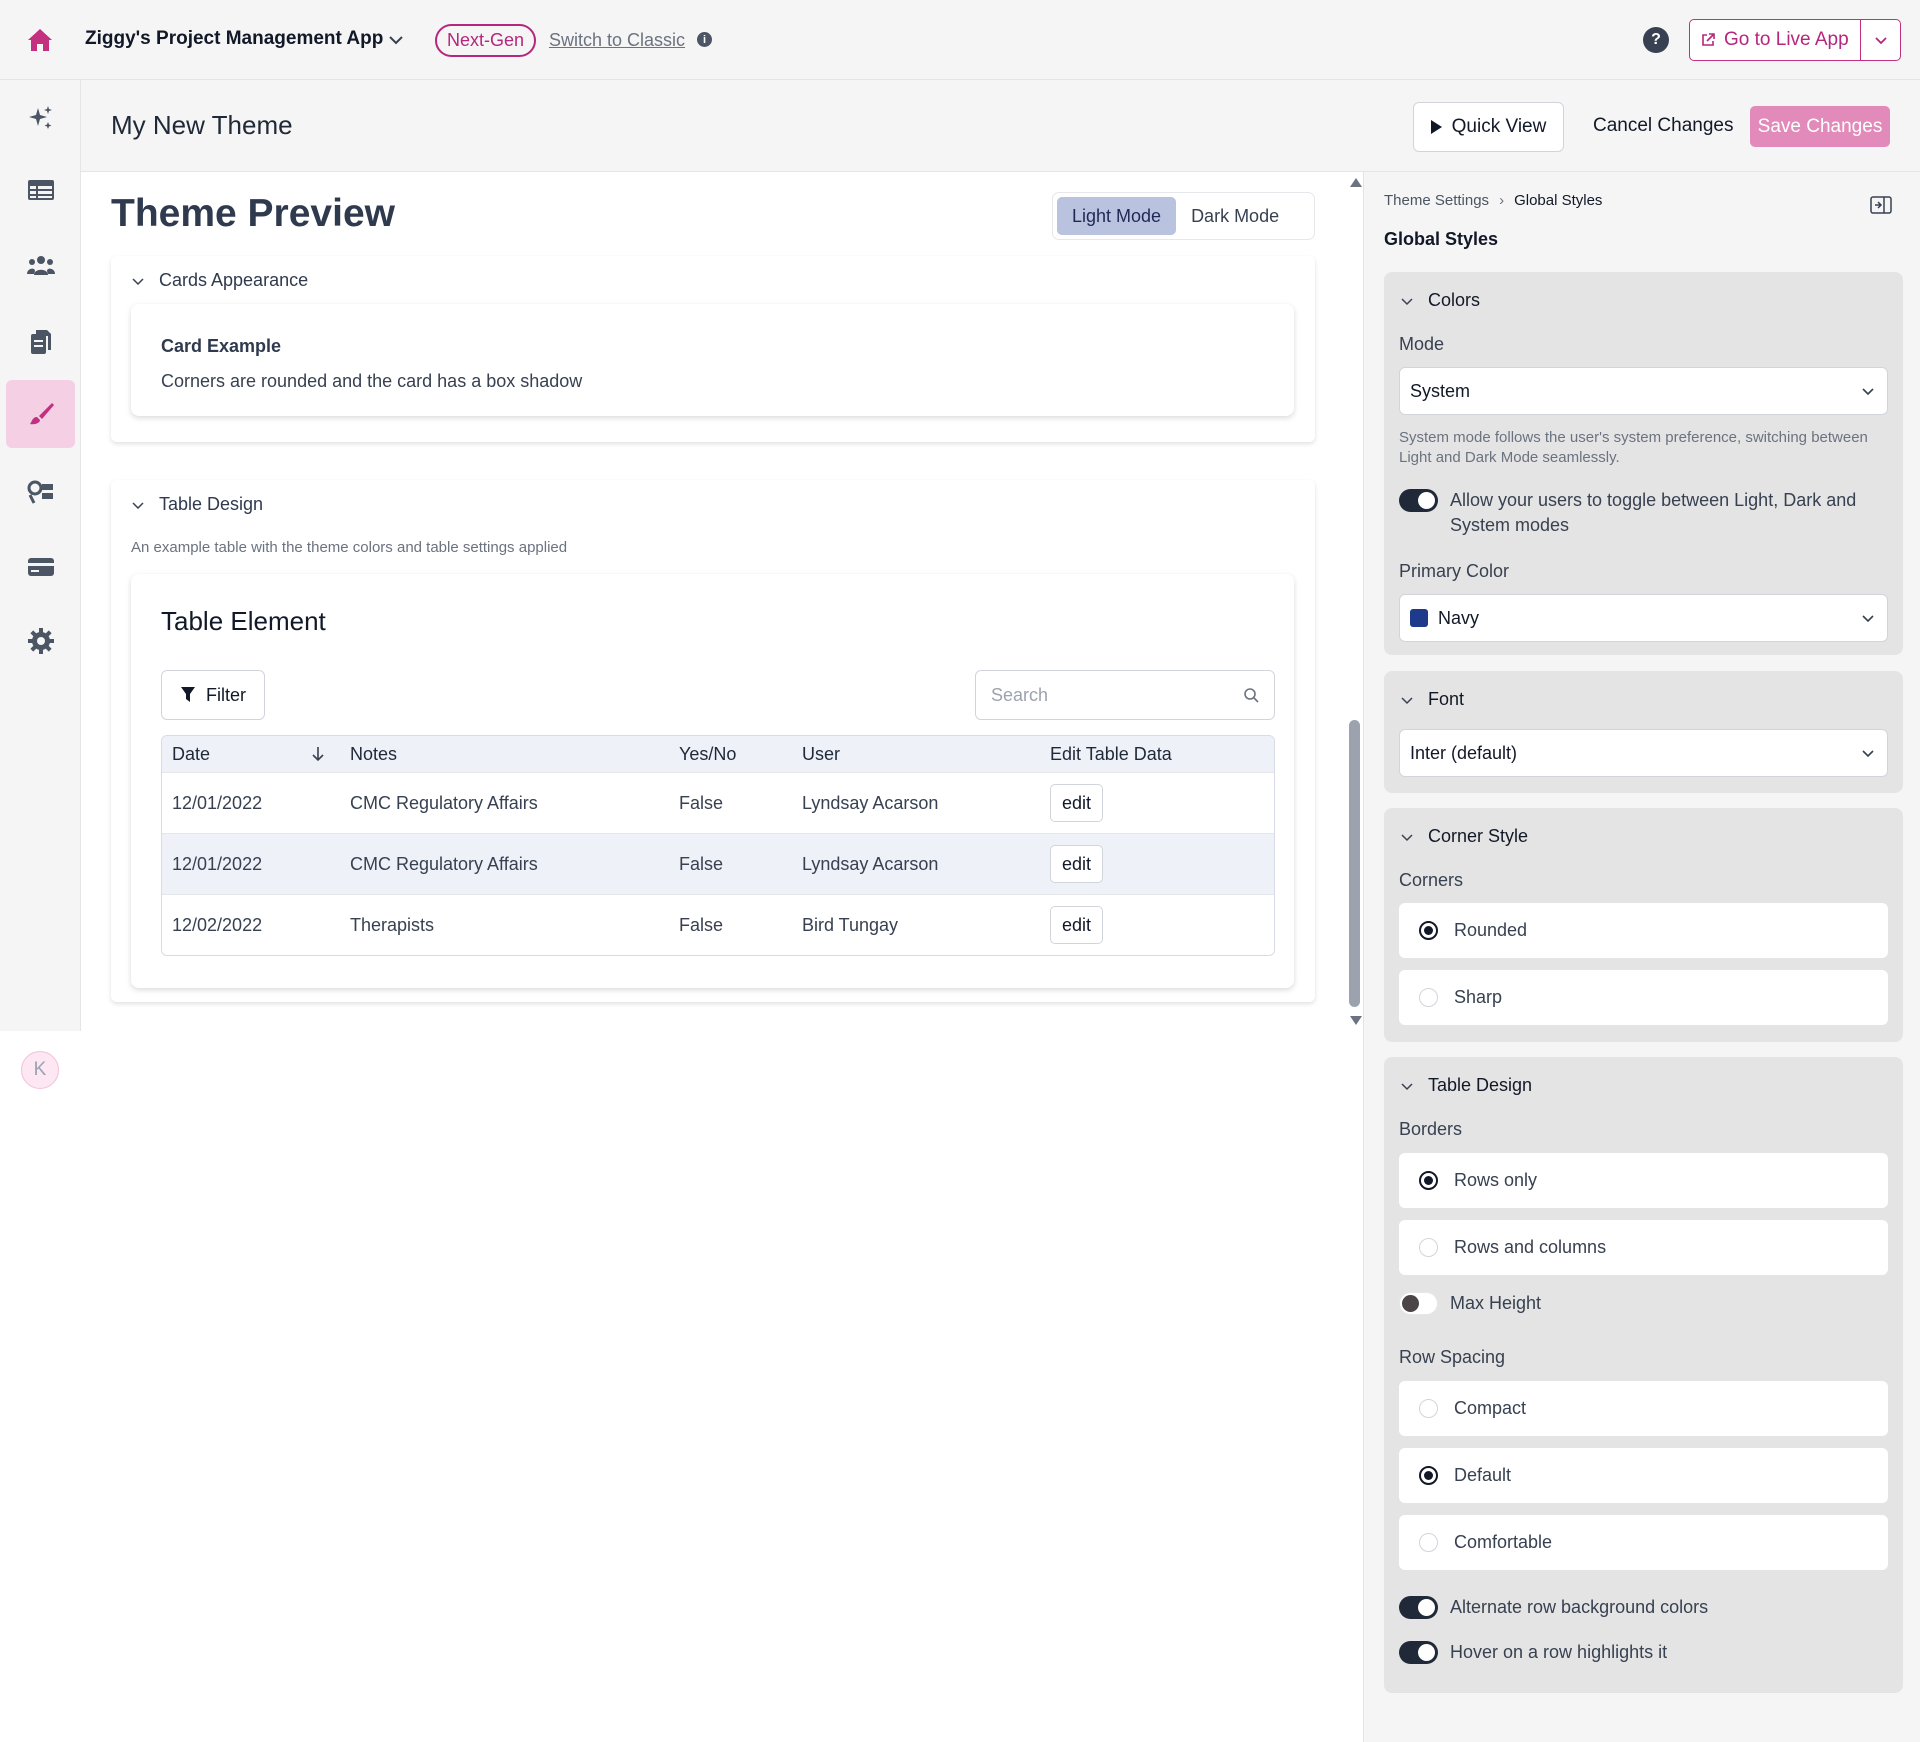  Describe the element at coordinates (392, 924) in the screenshot. I see `cell-notes: Therapists` at that location.